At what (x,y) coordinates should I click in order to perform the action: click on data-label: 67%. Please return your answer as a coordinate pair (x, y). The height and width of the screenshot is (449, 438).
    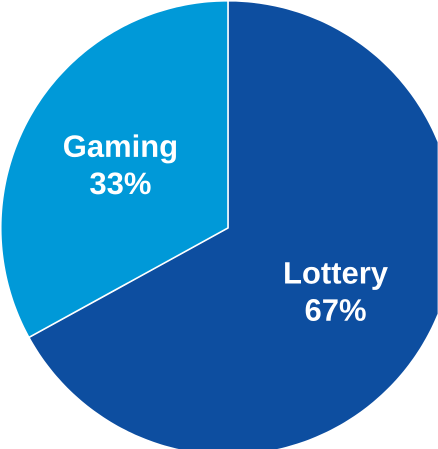
    Looking at the image, I should click on (336, 310).